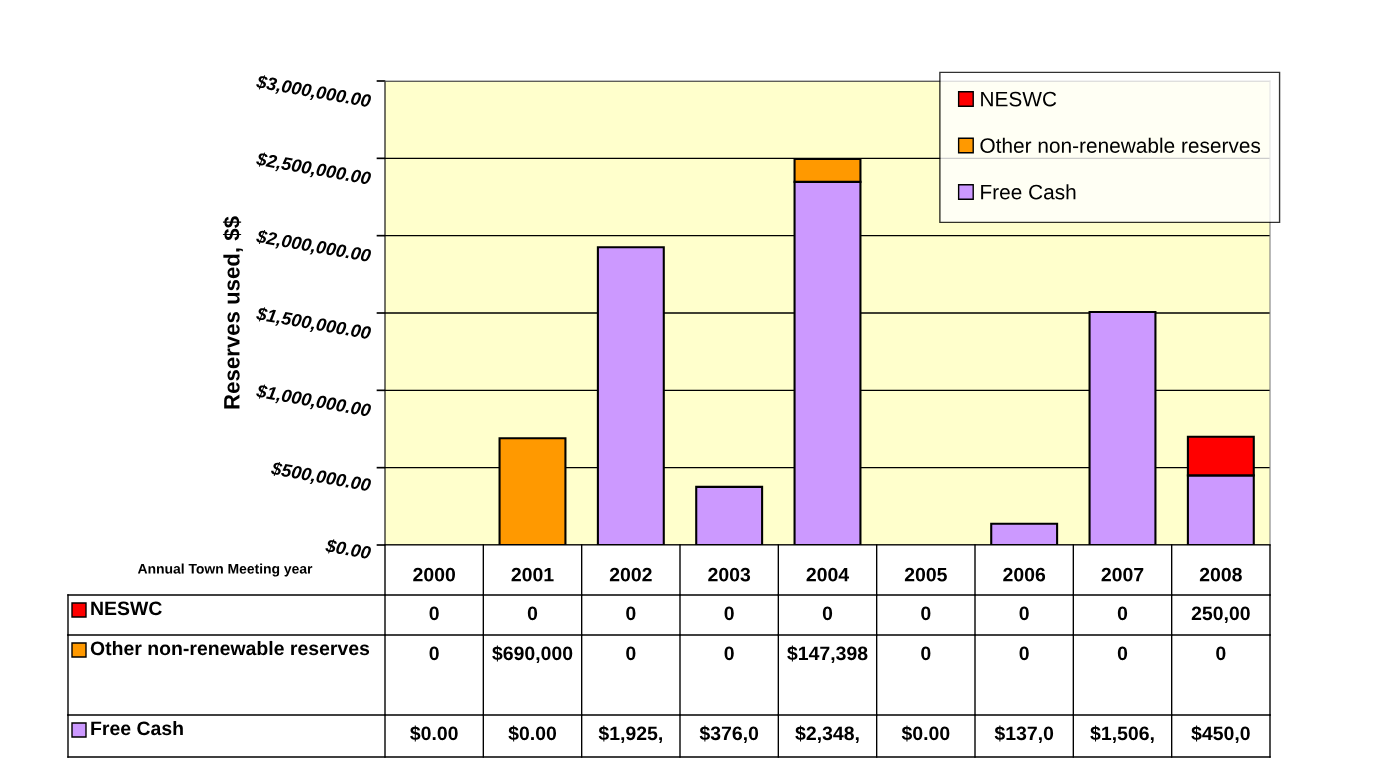 This screenshot has height=759, width=1385. Describe the element at coordinates (1120, 145) in the screenshot. I see `legend-label: Other non-renewable reserves` at that location.